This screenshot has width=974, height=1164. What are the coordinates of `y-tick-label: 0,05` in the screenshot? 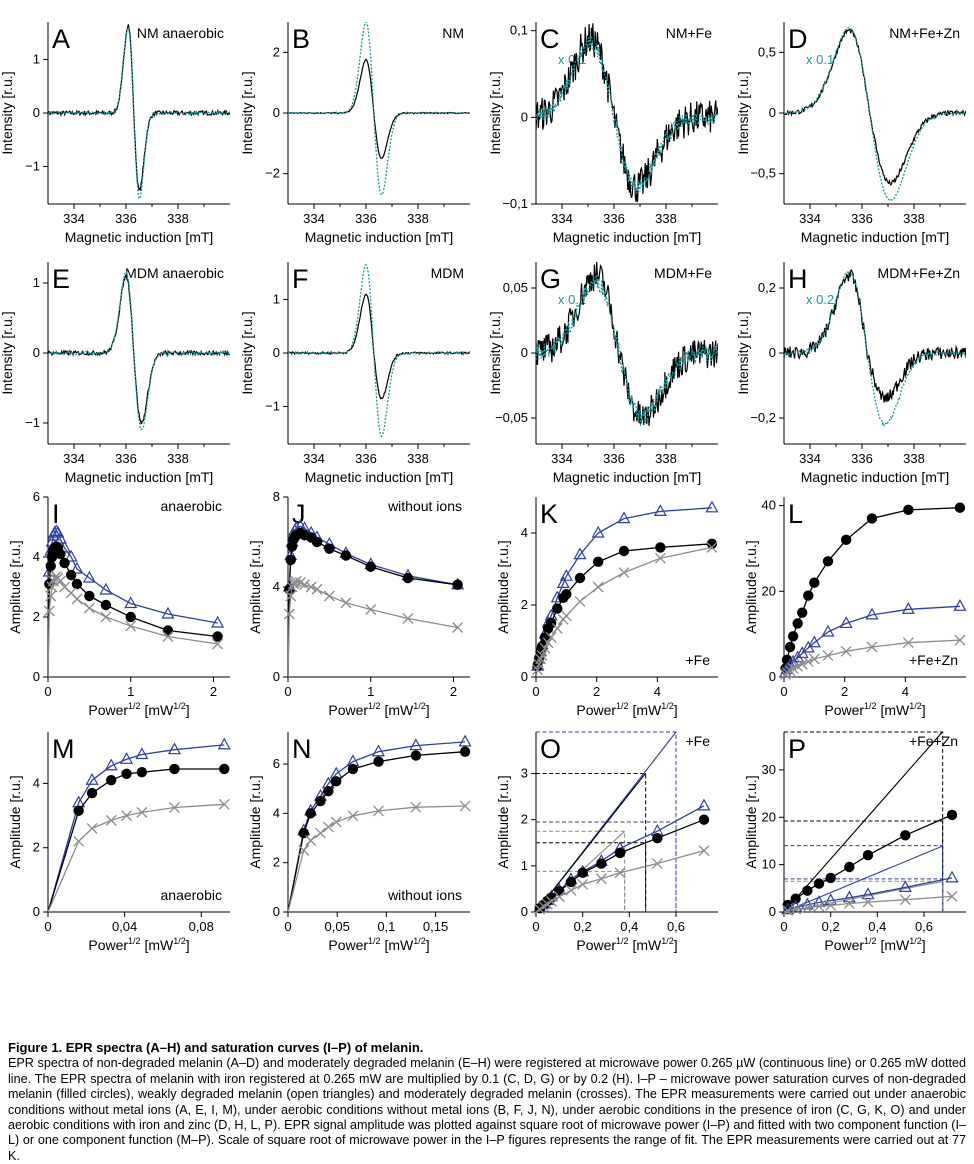 It's located at (515, 287).